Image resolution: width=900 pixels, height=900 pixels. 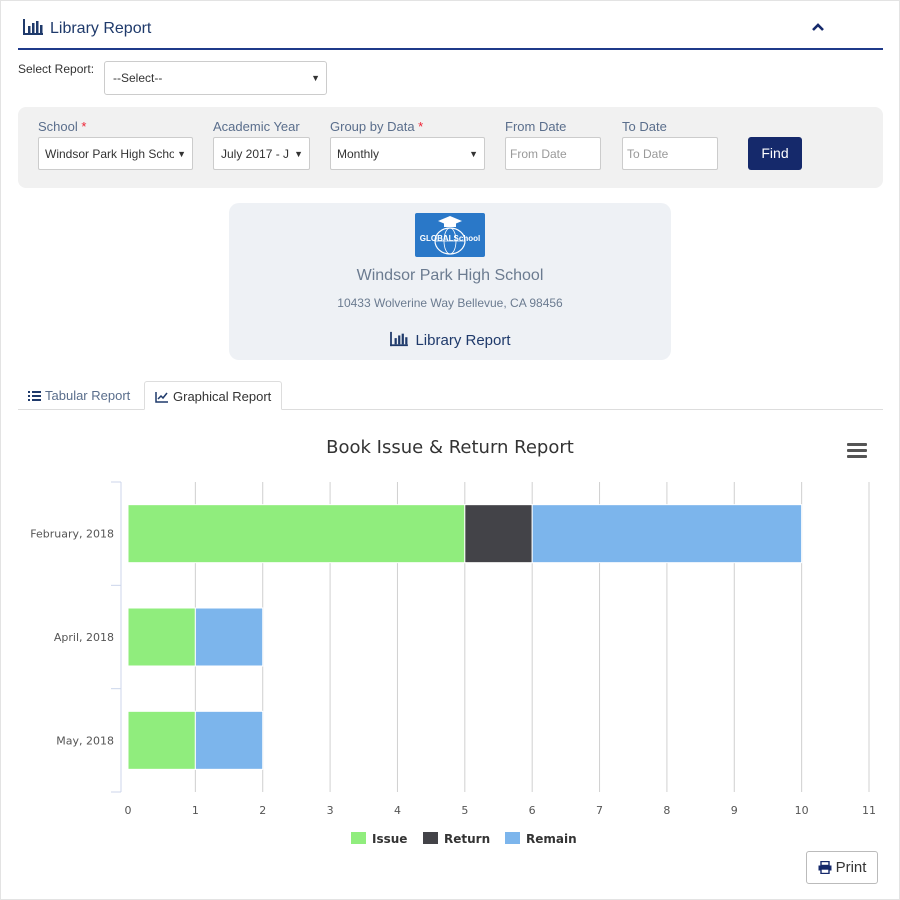 What do you see at coordinates (869, 810) in the screenshot?
I see `x-tick-label: 11` at bounding box center [869, 810].